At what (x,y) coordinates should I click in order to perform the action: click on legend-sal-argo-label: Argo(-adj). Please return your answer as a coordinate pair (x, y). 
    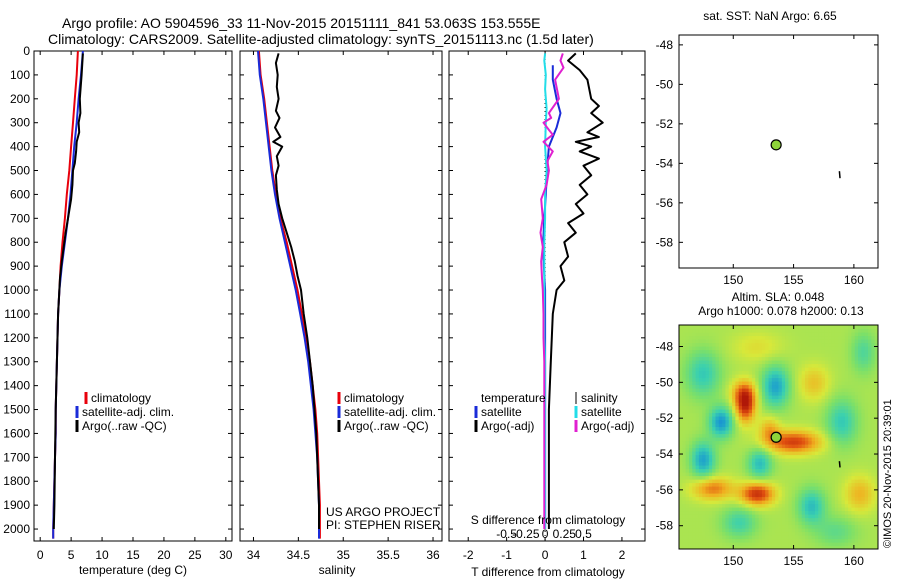
    Looking at the image, I should click on (607, 426).